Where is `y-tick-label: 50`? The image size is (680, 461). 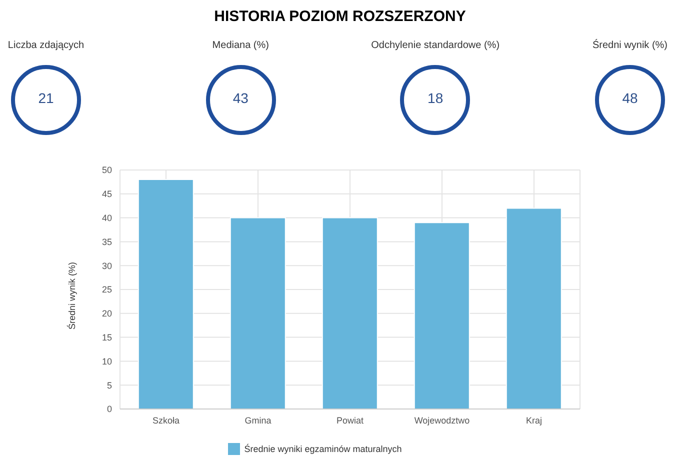 y-tick-label: 50 is located at coordinates (107, 170).